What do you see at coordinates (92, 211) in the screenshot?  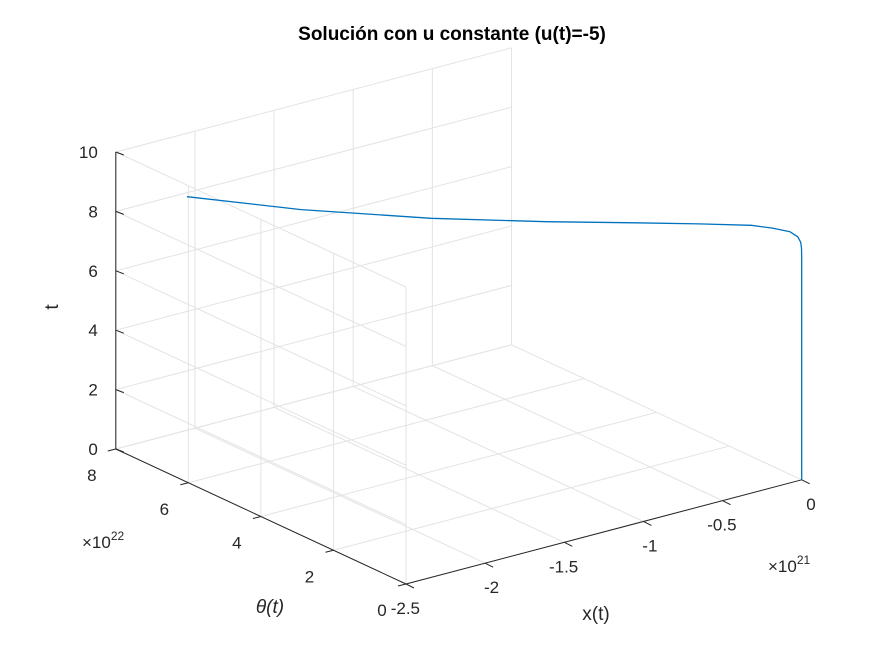 I see `z-tick-label: 8` at bounding box center [92, 211].